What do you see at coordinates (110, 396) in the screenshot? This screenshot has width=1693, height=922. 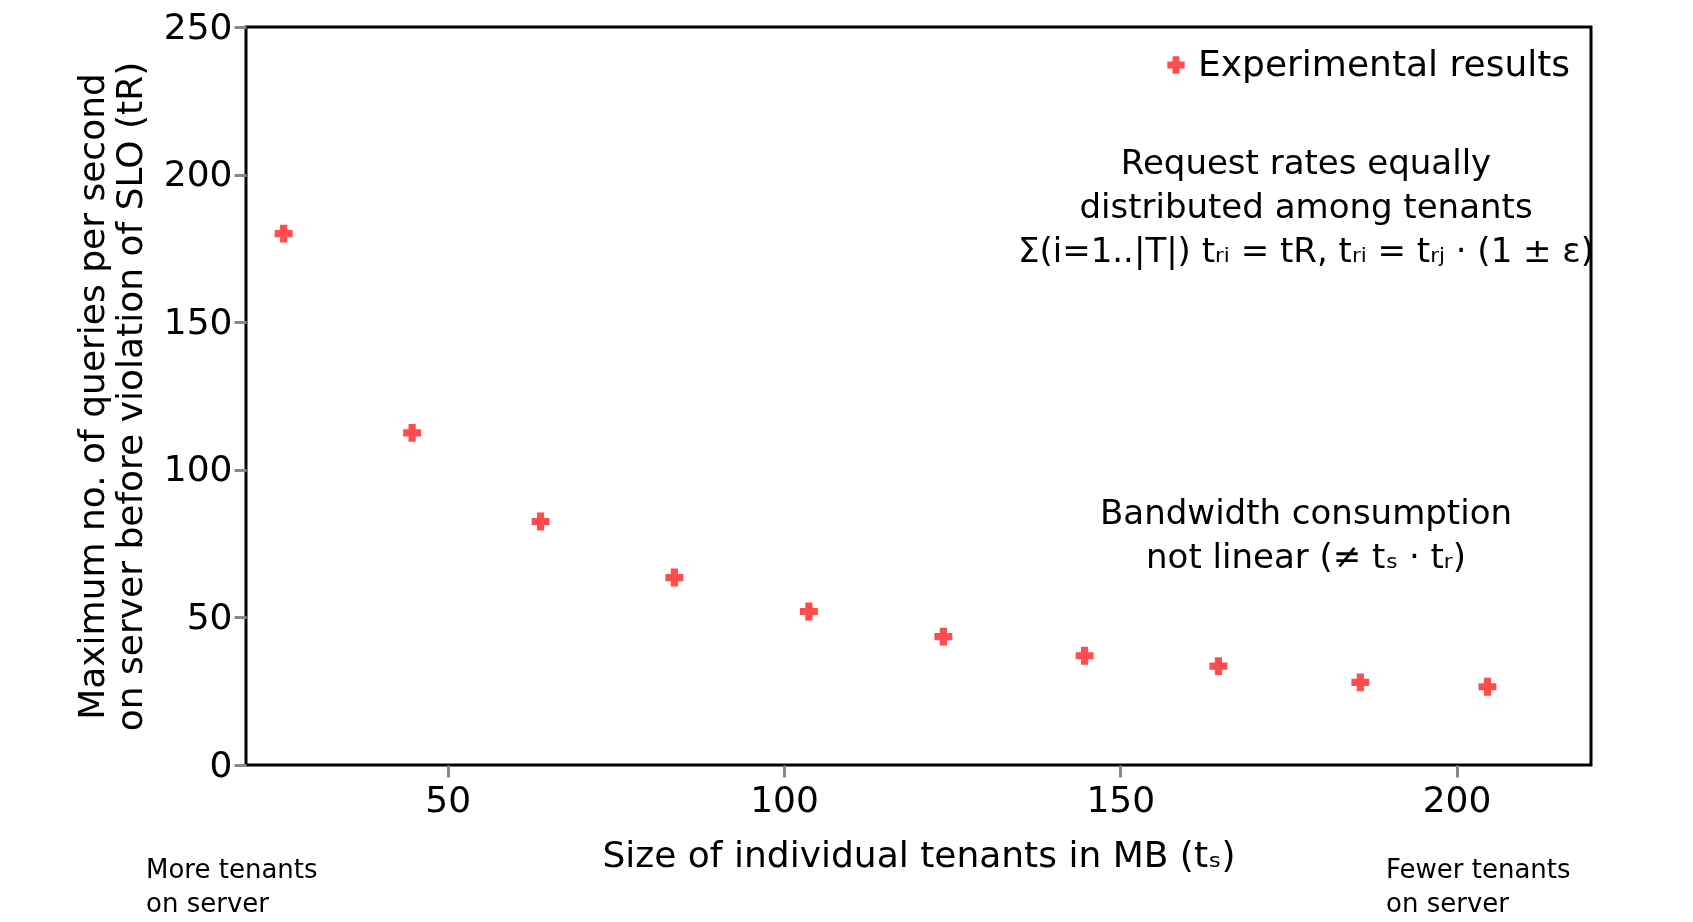 I see `y-axis-title: Maximum no. of queries per second on server before violation of SLO (tR)` at bounding box center [110, 396].